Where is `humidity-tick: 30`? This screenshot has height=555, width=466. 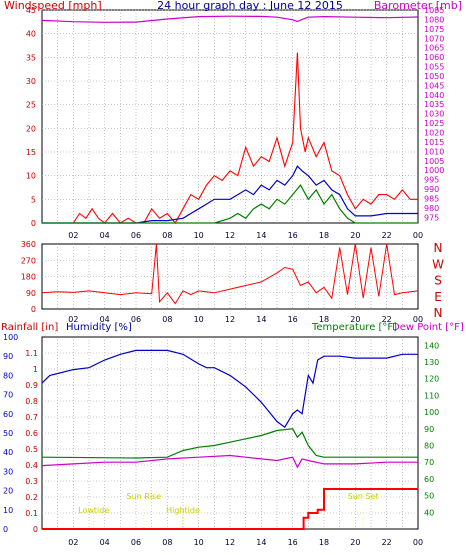 humidity-tick: 30 is located at coordinates (8, 471).